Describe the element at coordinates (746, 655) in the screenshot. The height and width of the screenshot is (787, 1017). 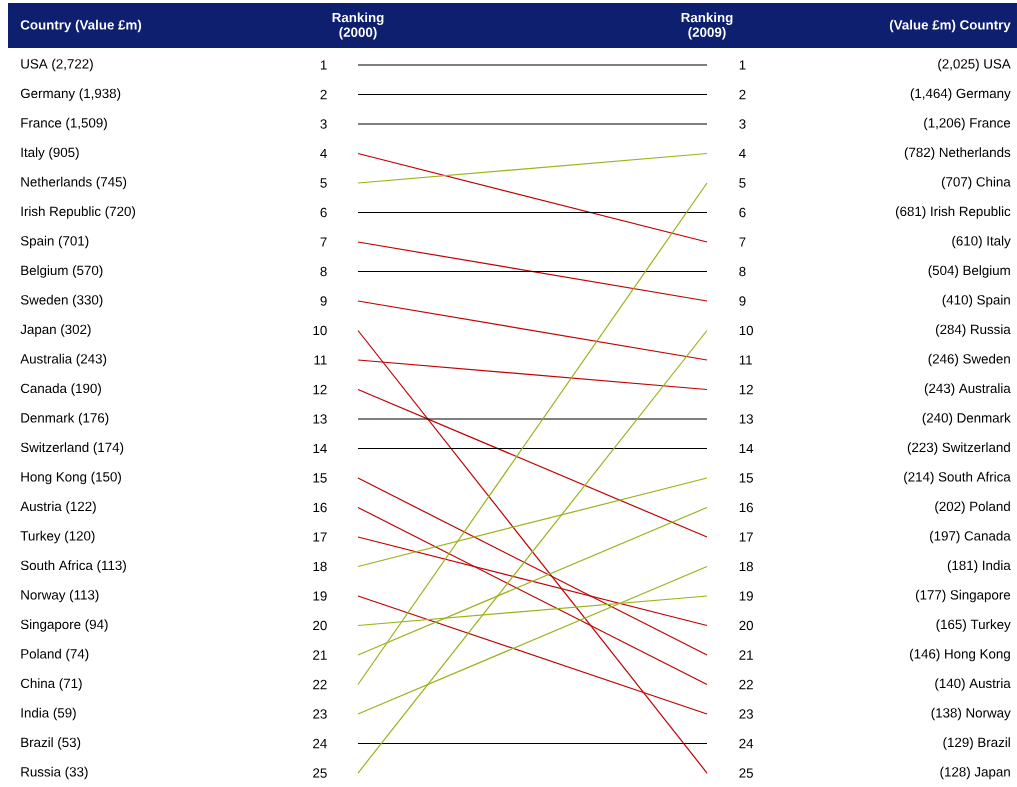
I see `y2-tick-label: 21` at that location.